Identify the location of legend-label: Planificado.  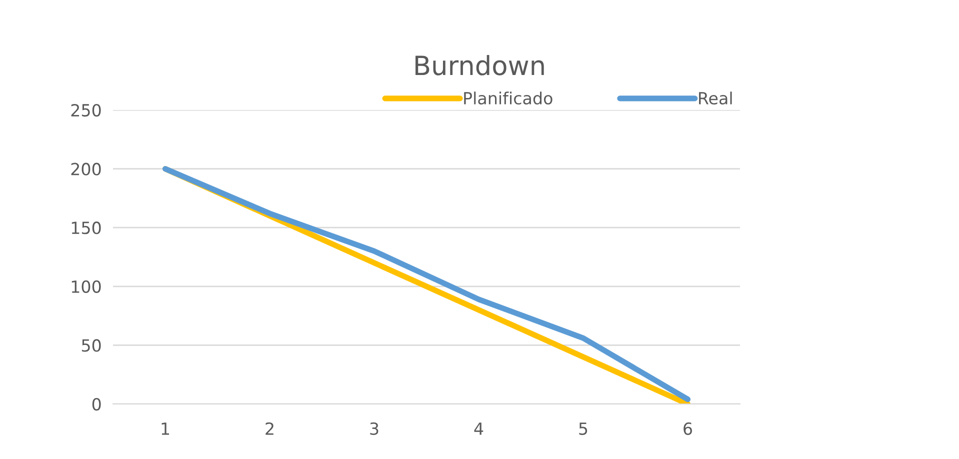
(508, 98).